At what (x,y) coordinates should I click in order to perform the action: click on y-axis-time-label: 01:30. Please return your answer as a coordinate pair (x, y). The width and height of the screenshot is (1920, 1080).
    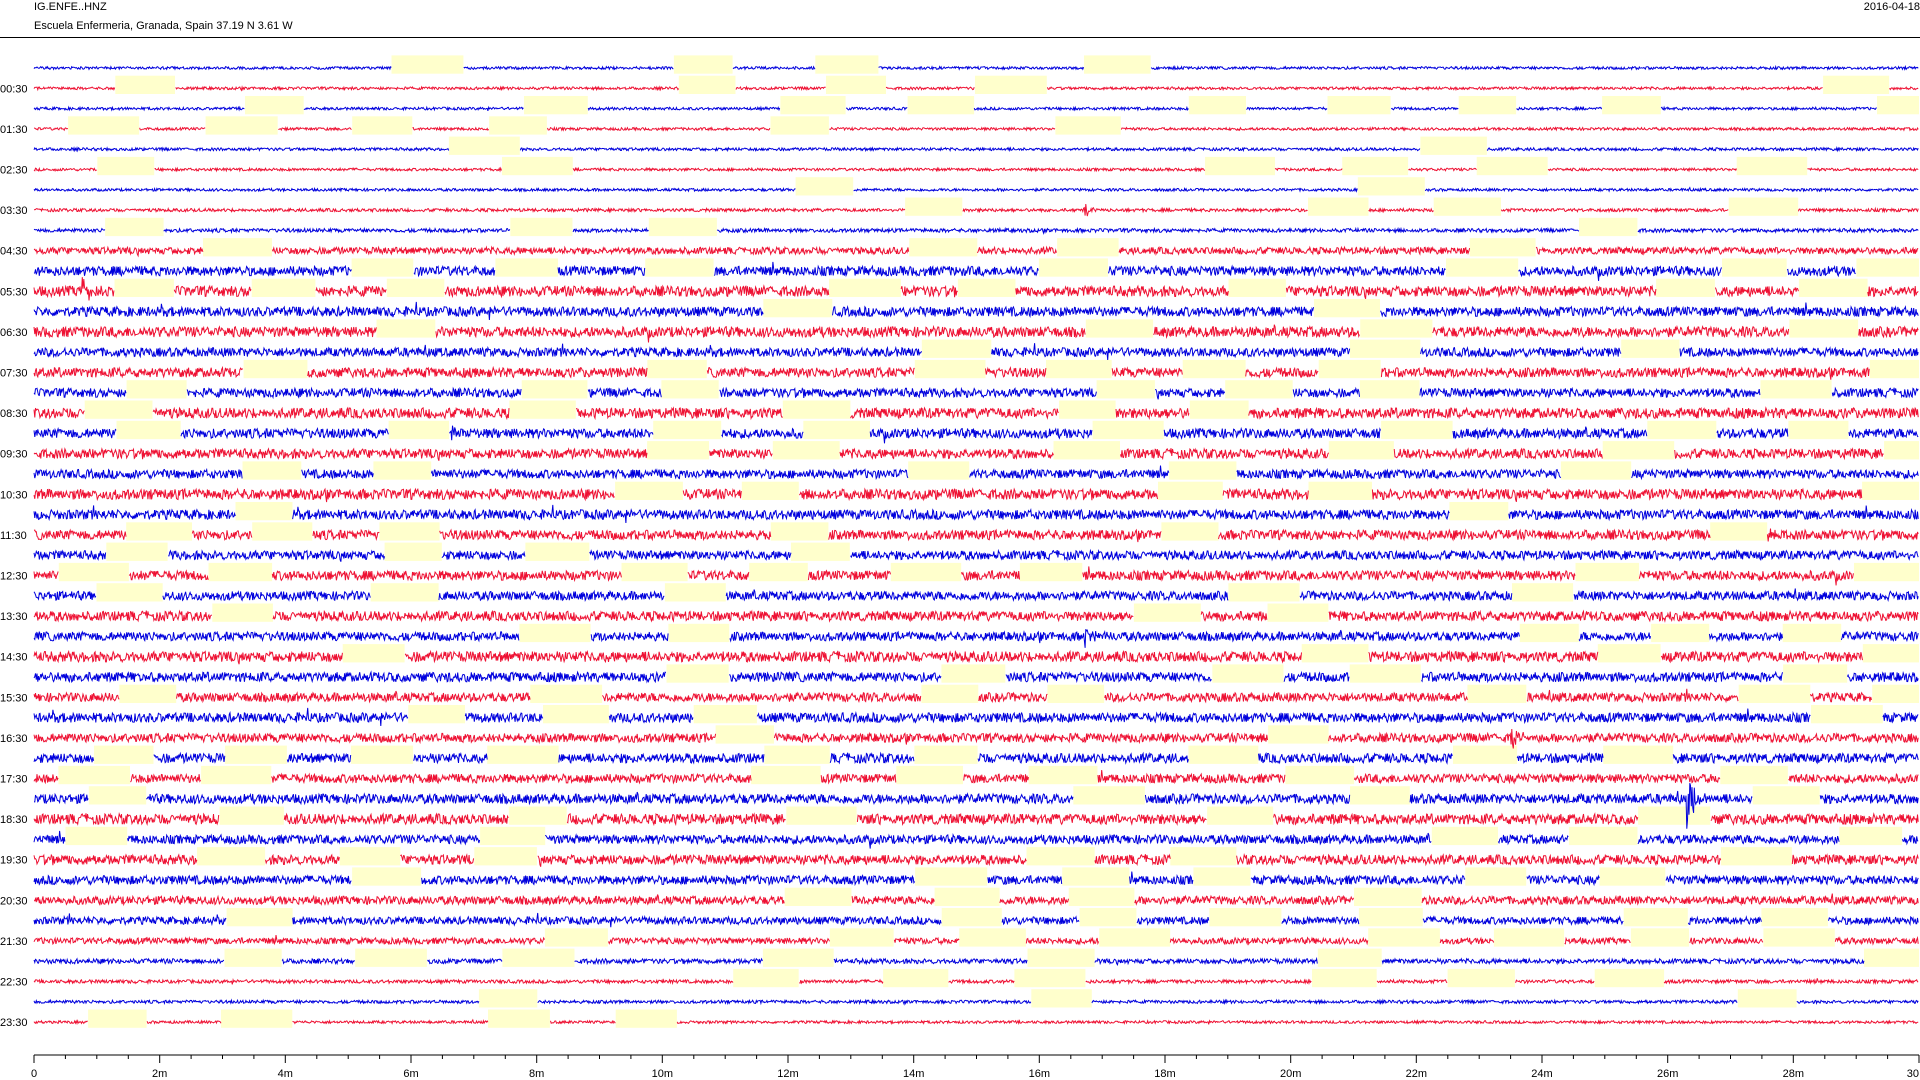
    Looking at the image, I should click on (14, 130).